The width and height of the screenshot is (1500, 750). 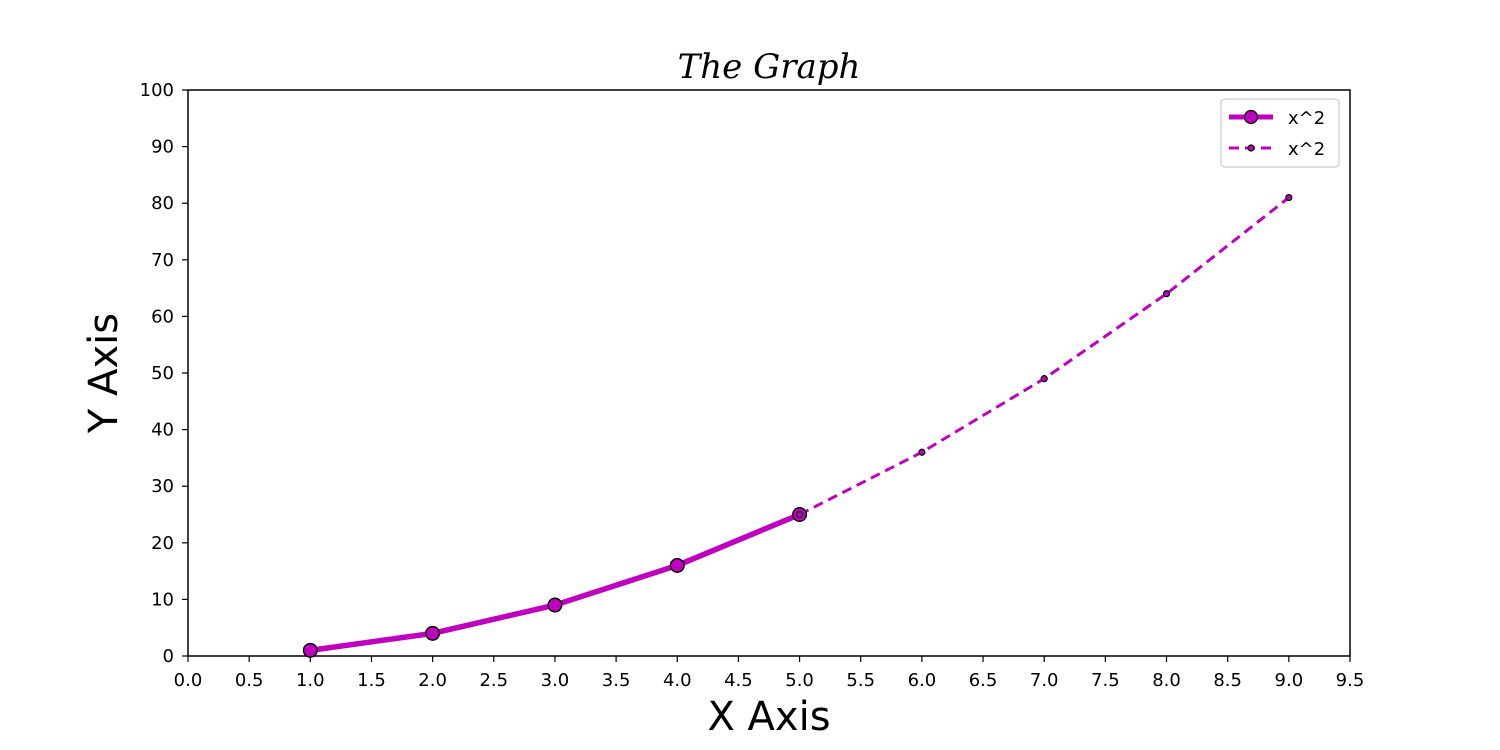 What do you see at coordinates (799, 680) in the screenshot?
I see `x-tick-label: 5.0` at bounding box center [799, 680].